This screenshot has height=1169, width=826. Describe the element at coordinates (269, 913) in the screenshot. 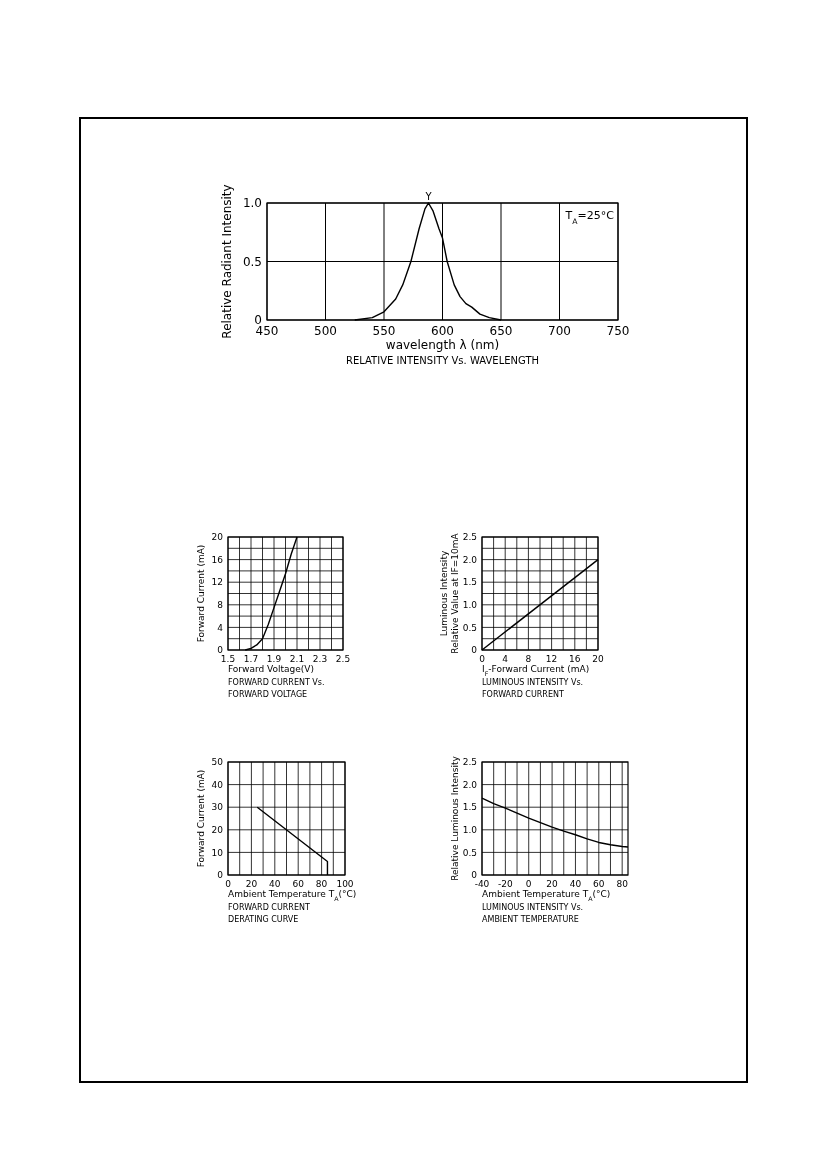

I see `text: FORWARD CURRENT DERATING CURVE` at that location.